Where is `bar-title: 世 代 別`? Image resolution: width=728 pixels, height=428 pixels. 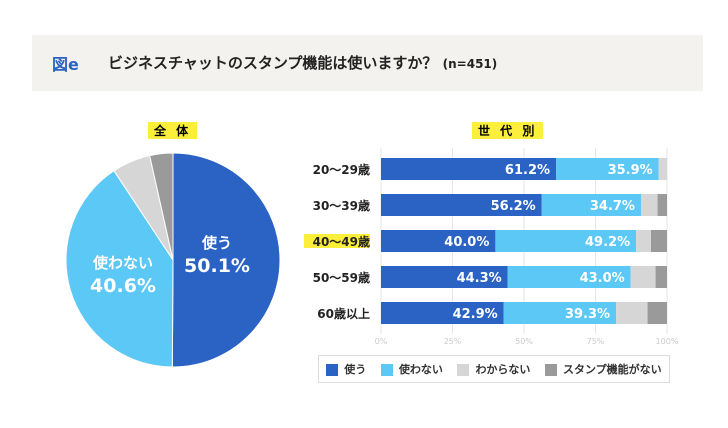 bar-title: 世 代 別 is located at coordinates (508, 130).